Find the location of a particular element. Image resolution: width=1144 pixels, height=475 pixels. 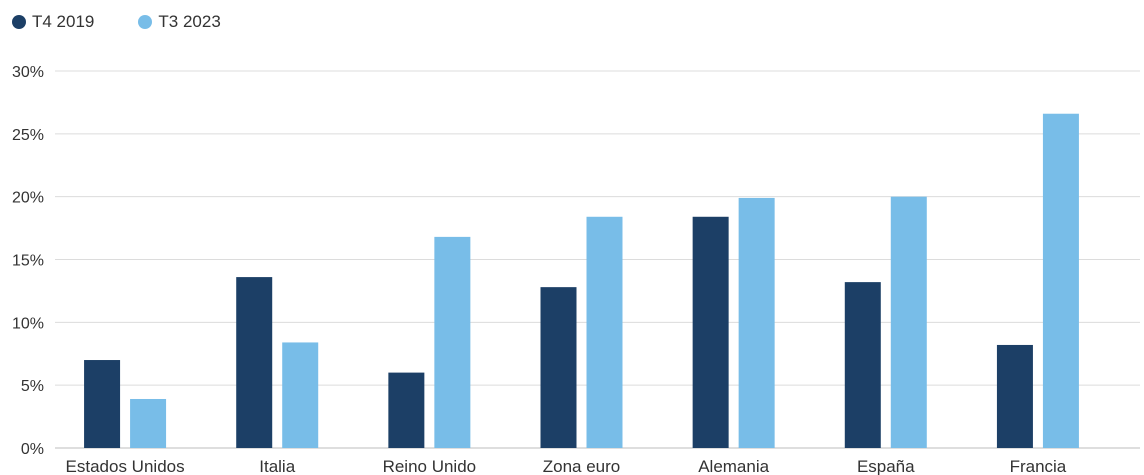

x-tick-label-6: Francia is located at coordinates (1038, 466).